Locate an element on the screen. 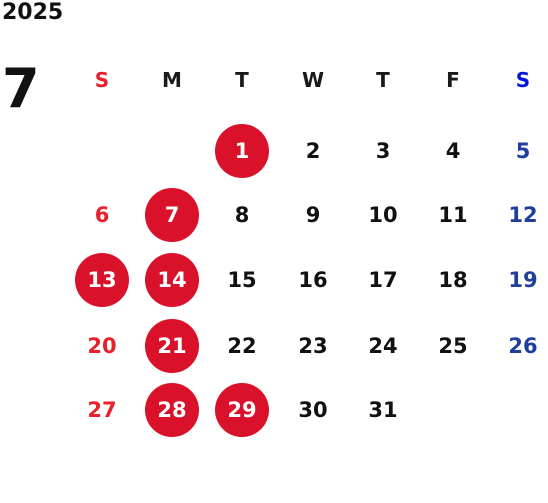 The image size is (548, 503). weekday-saturday: S is located at coordinates (523, 80).